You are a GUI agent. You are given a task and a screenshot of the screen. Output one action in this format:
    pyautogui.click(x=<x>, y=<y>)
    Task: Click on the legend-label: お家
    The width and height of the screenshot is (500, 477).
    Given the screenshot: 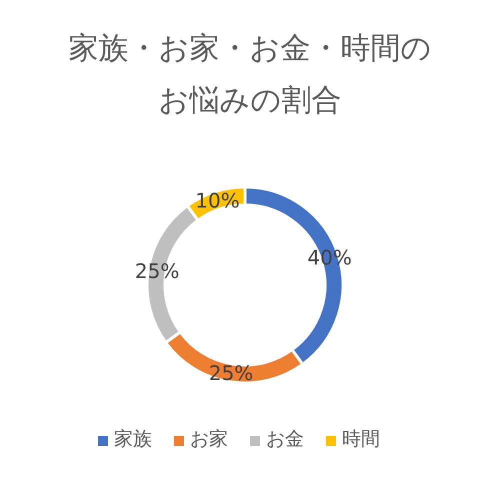 What is the action you would take?
    pyautogui.click(x=209, y=439)
    